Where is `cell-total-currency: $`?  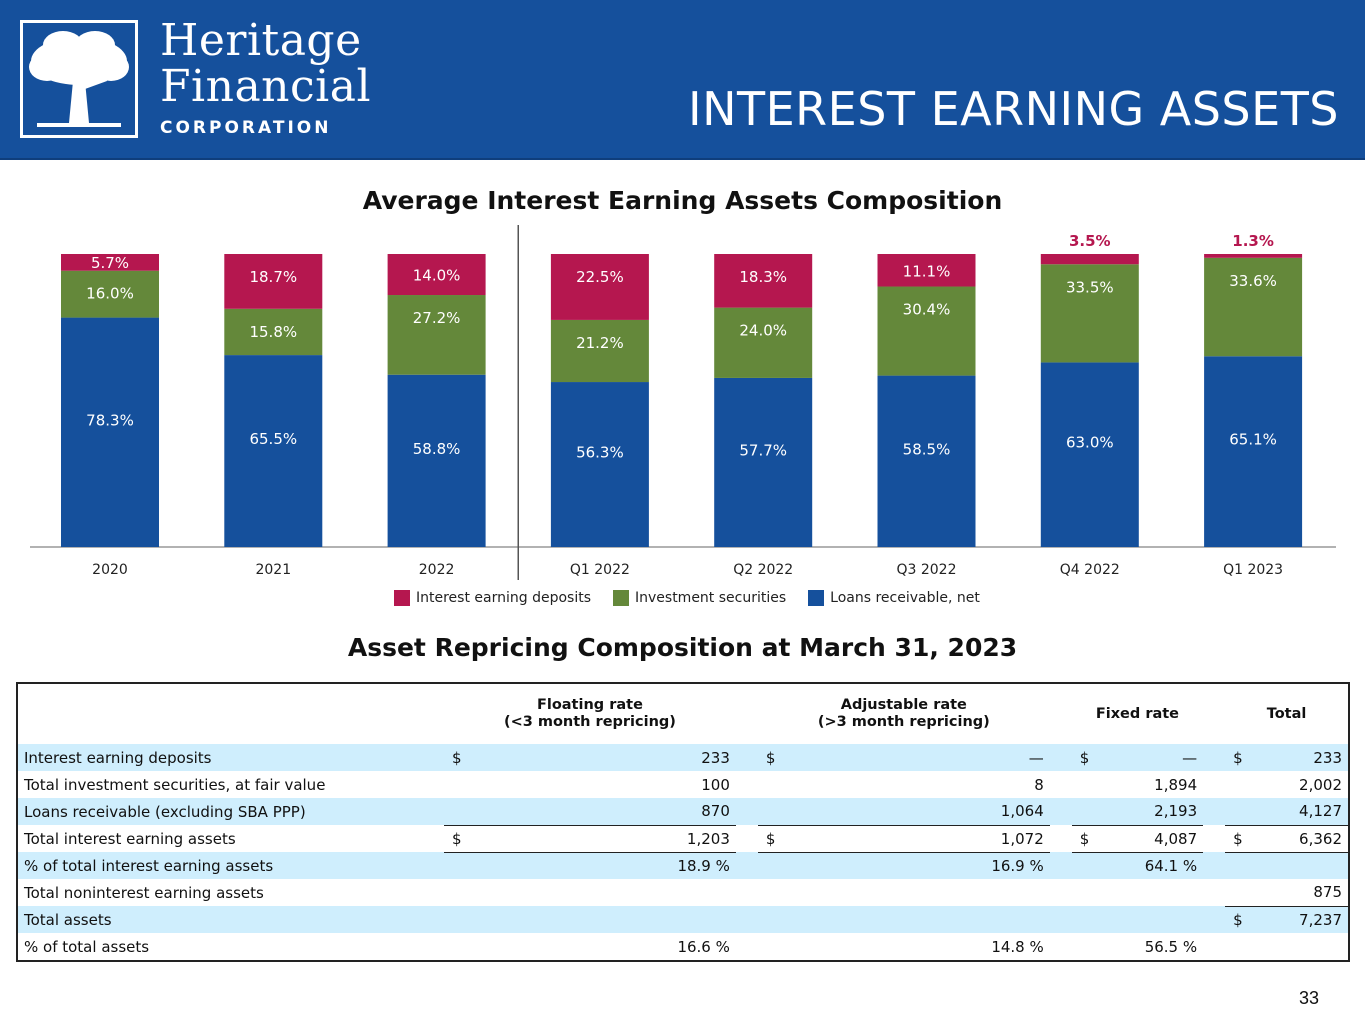 cell-total-currency: $ is located at coordinates (1237, 757).